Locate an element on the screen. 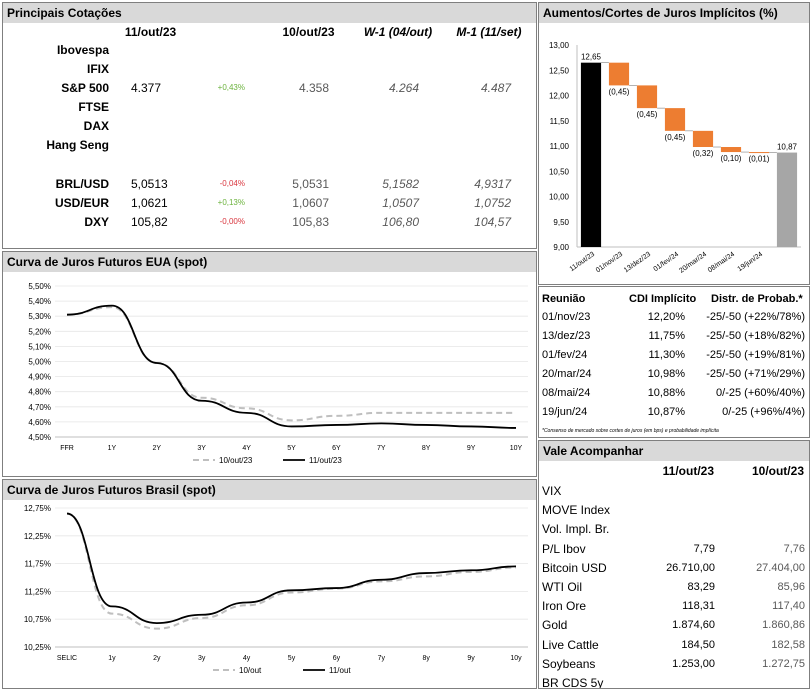 The height and width of the screenshot is (691, 812). waterfall-ytick: 9,00 is located at coordinates (561, 247).